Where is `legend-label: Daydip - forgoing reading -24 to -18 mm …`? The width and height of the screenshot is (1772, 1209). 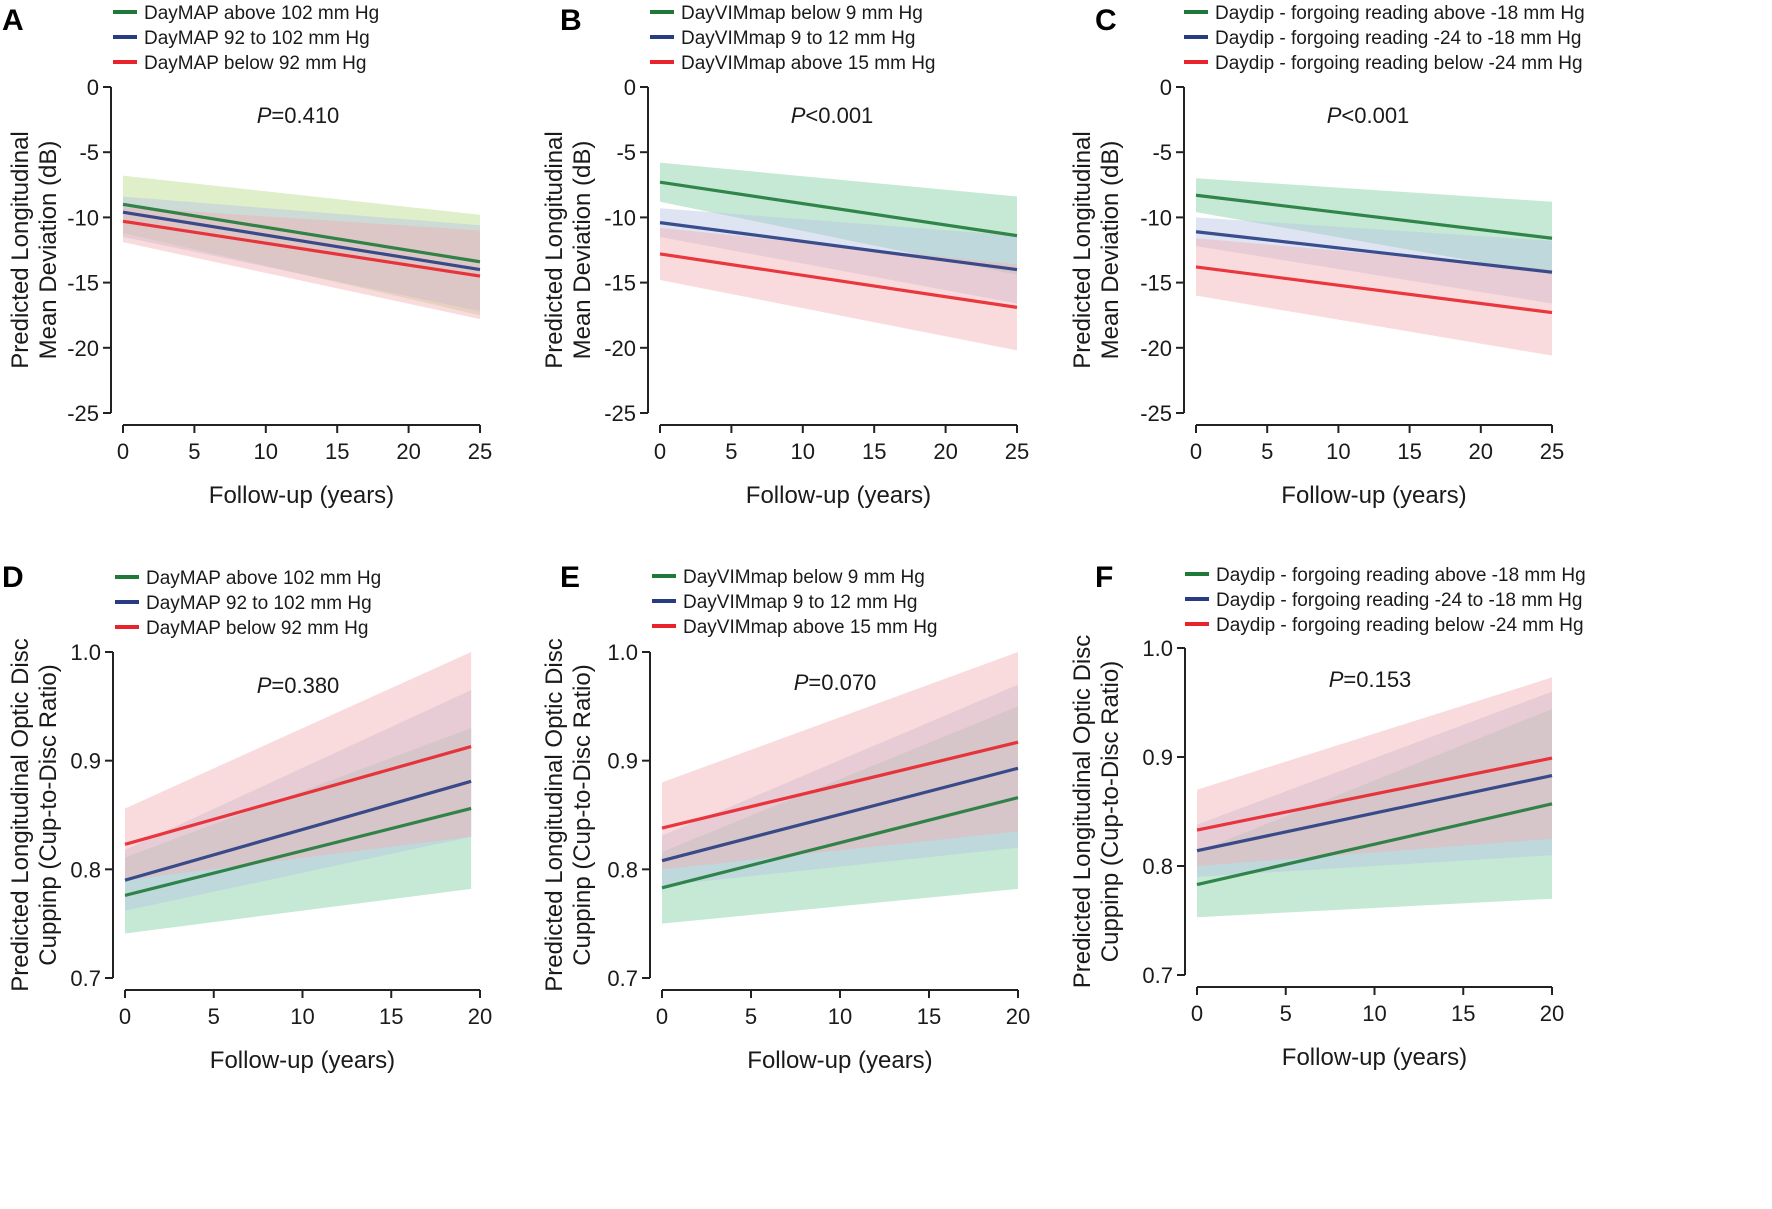 legend-label: Daydip - forgoing reading -24 to -18 mm … is located at coordinates (1398, 38).